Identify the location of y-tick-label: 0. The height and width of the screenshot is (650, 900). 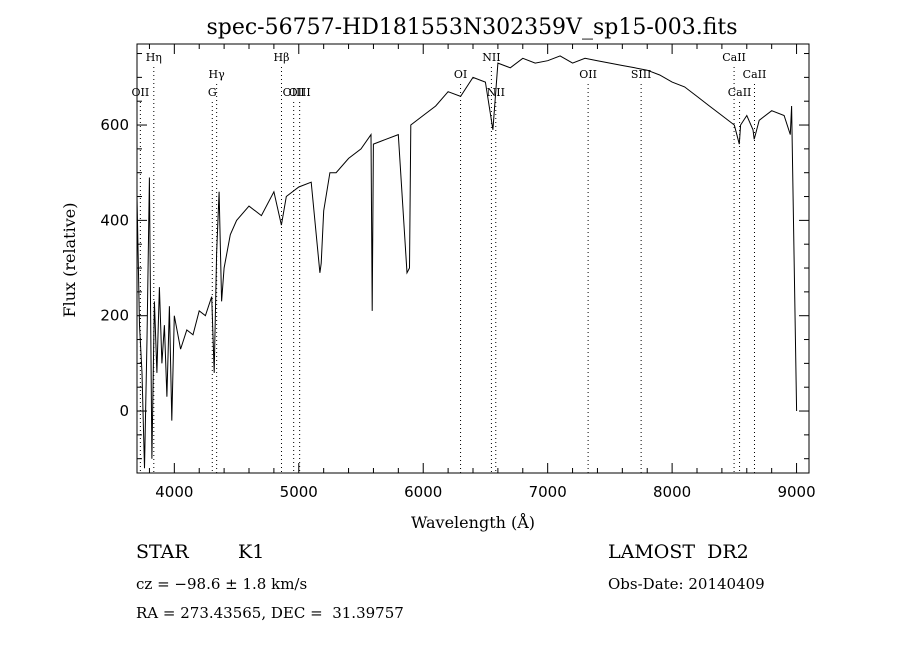
(124, 411).